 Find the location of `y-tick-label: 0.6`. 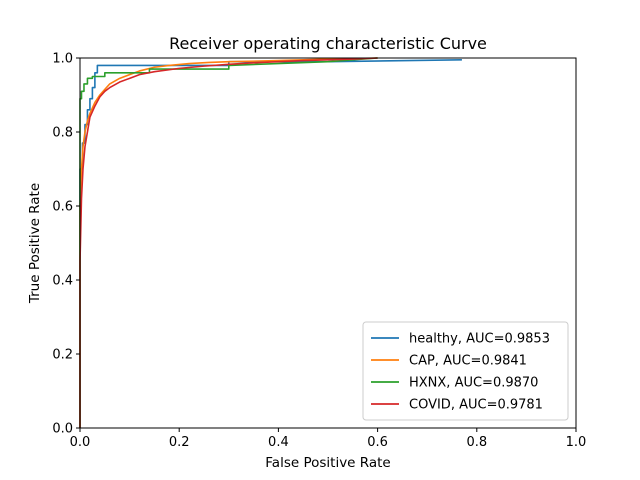

y-tick-label: 0.6 is located at coordinates (62, 207).